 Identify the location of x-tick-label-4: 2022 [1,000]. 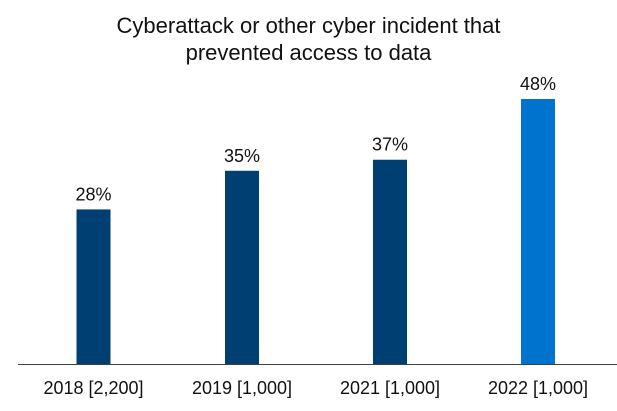
(538, 388).